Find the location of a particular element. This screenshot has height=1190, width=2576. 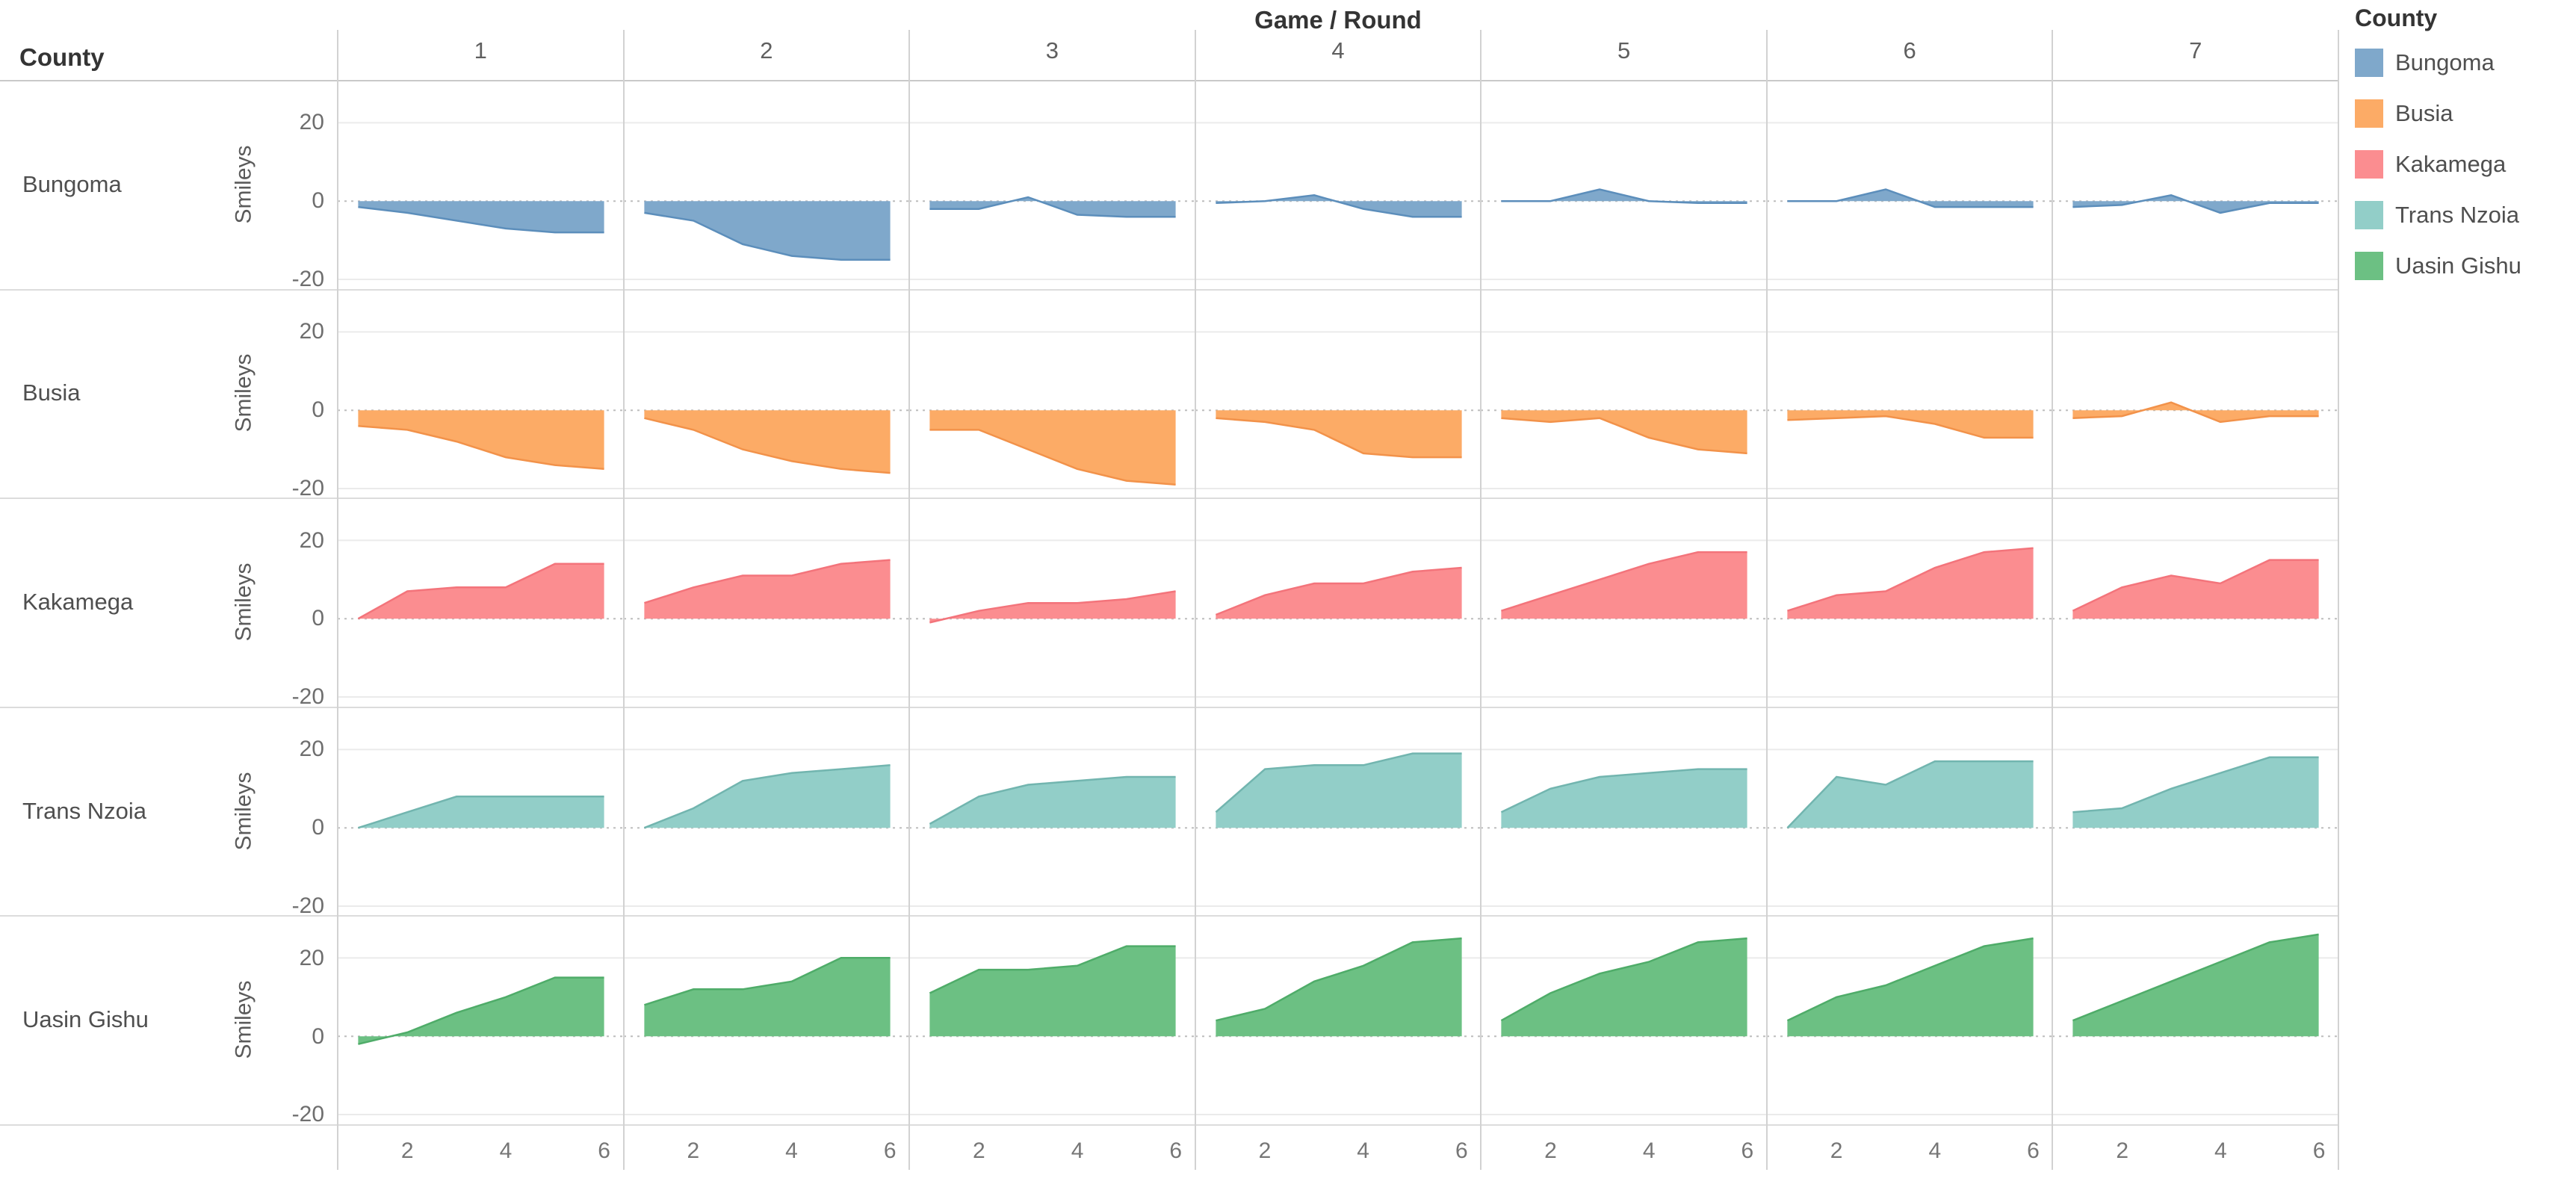

column-header-3: 3 is located at coordinates (1052, 50).